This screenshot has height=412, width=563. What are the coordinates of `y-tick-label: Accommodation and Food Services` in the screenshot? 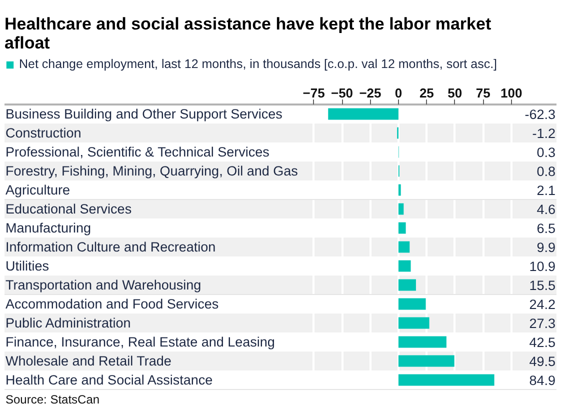 It's located at (112, 304).